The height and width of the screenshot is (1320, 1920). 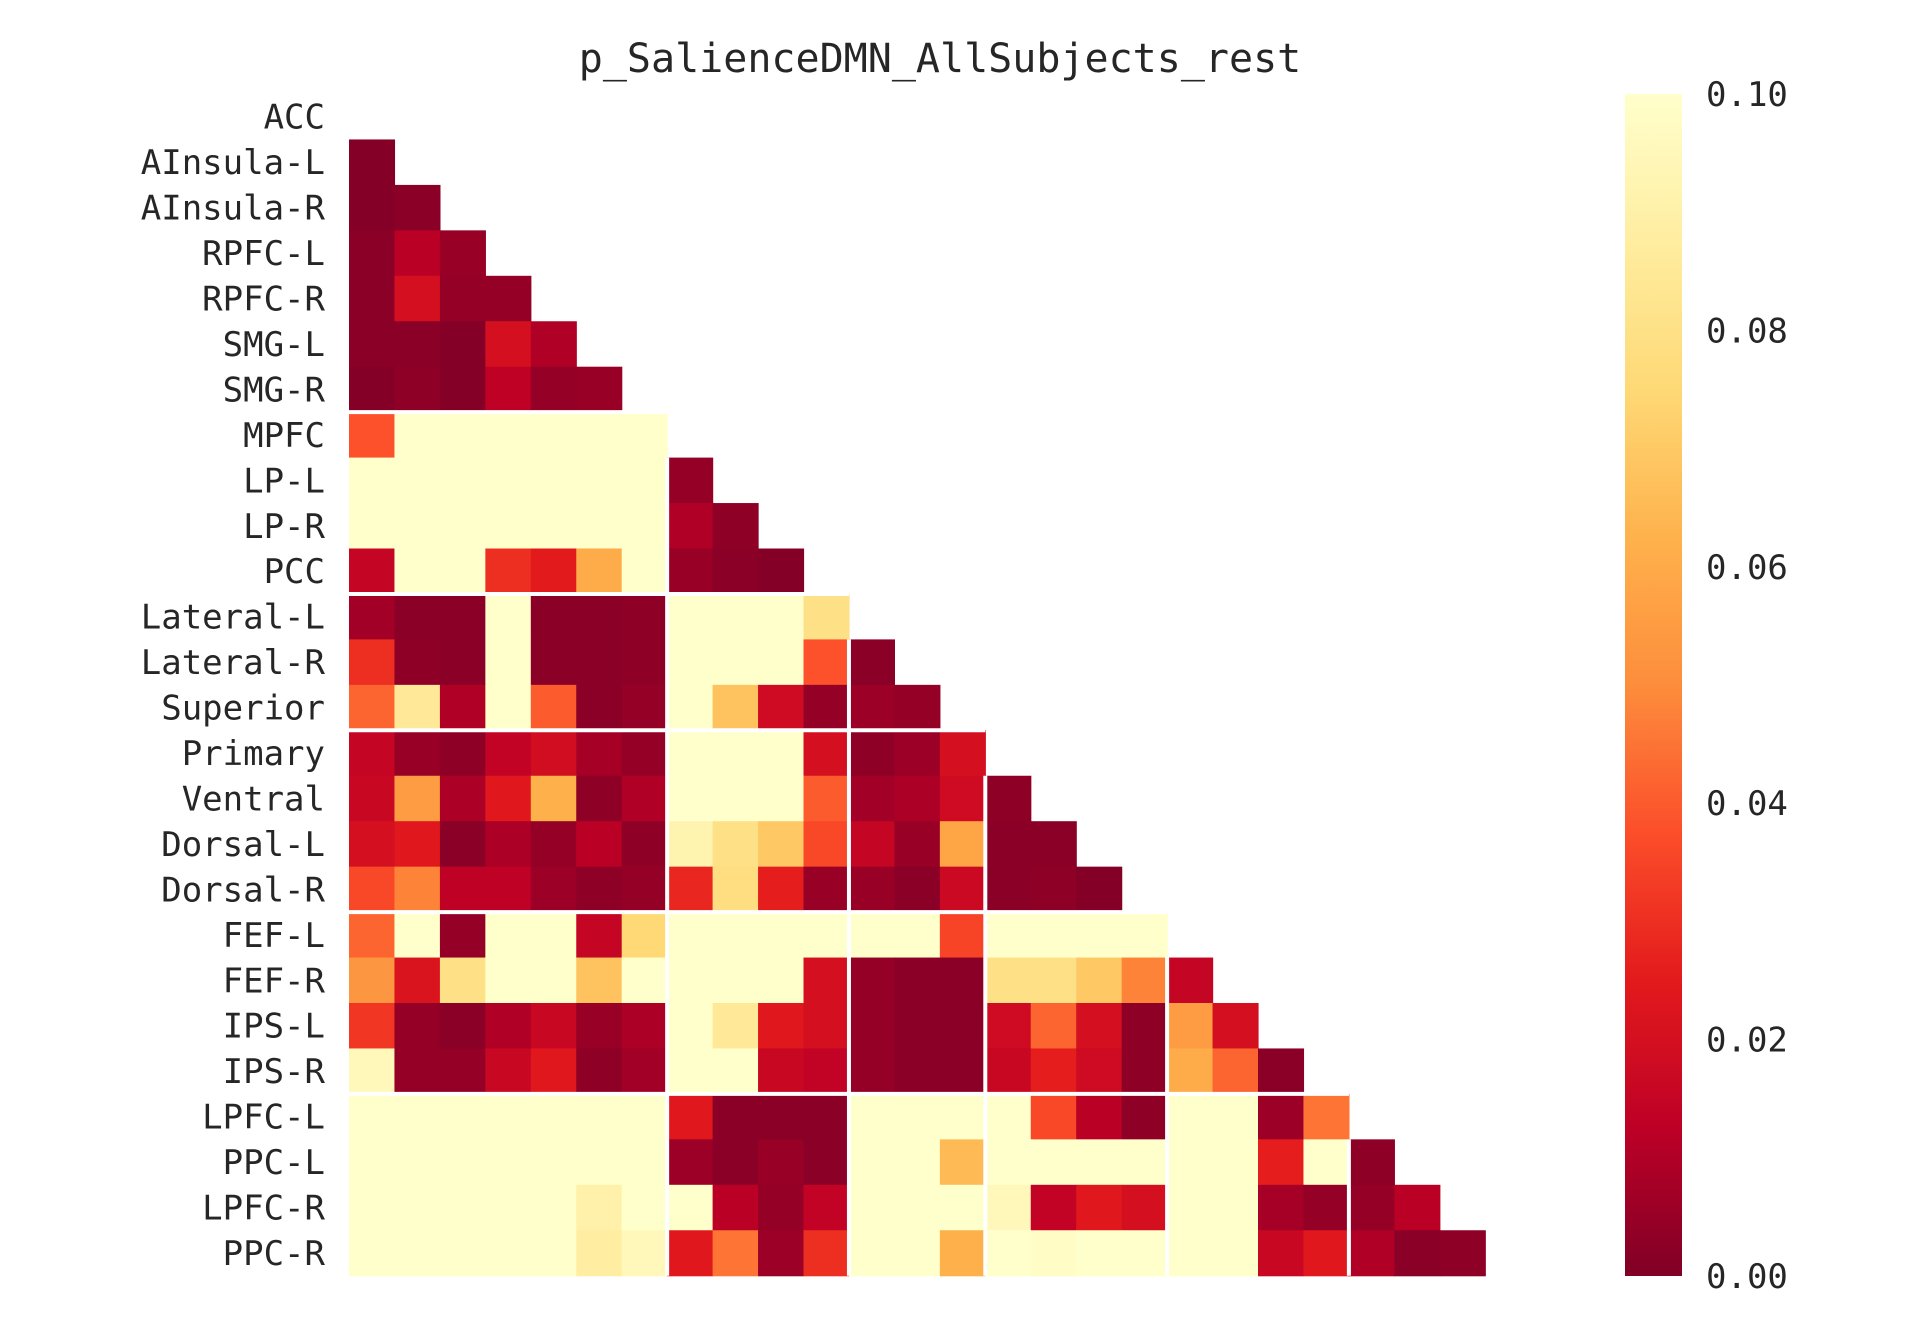 I want to click on chart-title: p_SalienceDMN_AllSubjects_rest, so click(x=940, y=59).